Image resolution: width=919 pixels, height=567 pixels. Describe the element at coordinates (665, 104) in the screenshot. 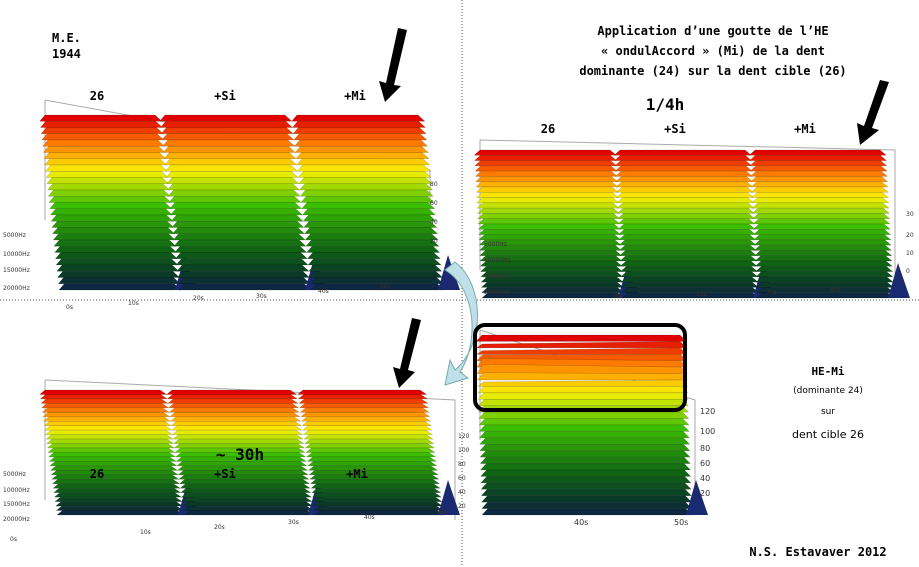

I see `time-label: 1/4h` at that location.